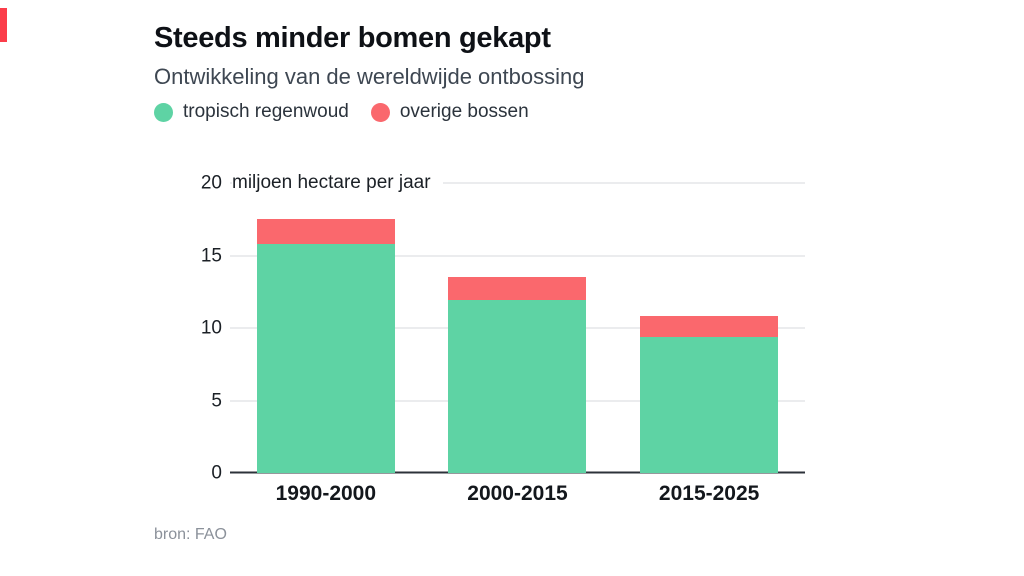 The height and width of the screenshot is (576, 1024). I want to click on legend: tropisch regenwoud overige bossen, so click(341, 112).